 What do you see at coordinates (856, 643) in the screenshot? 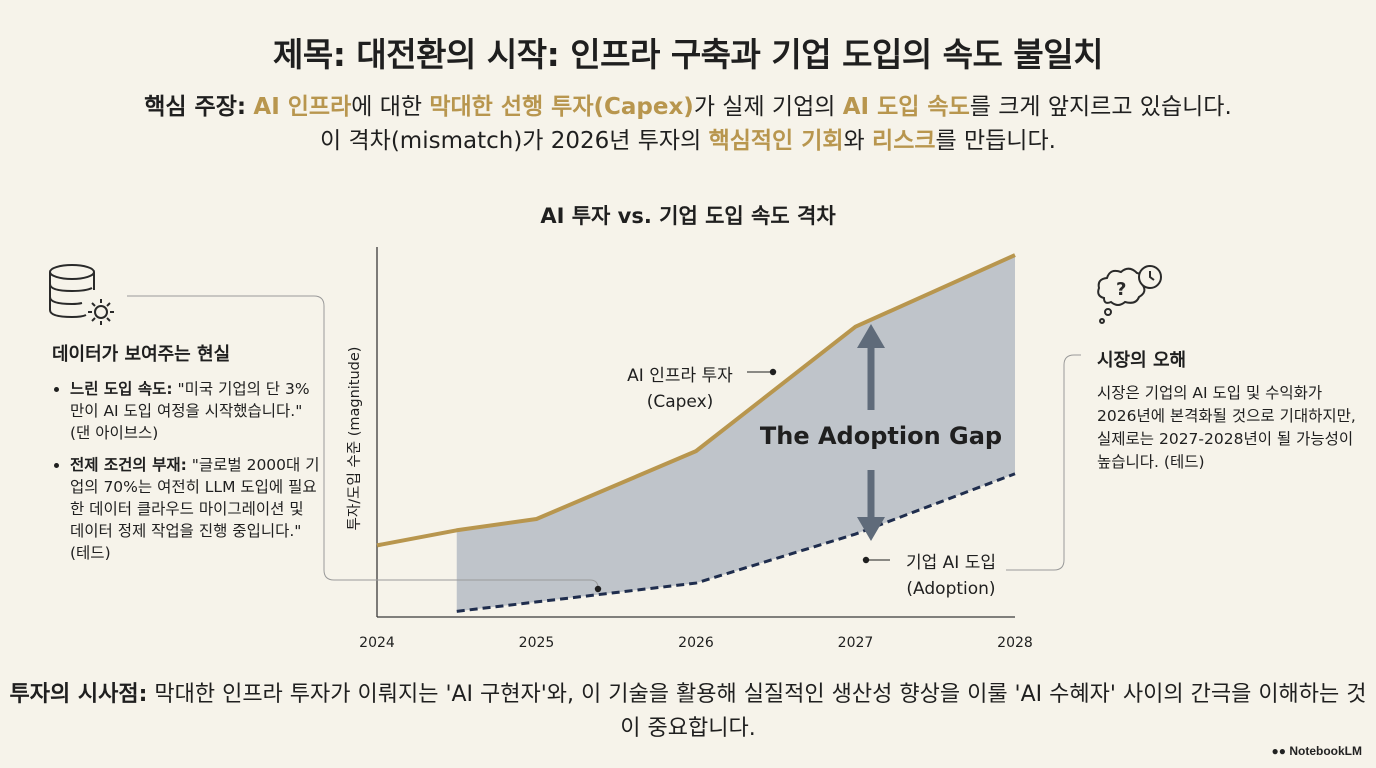
I see `x-tick-label: 2027` at bounding box center [856, 643].